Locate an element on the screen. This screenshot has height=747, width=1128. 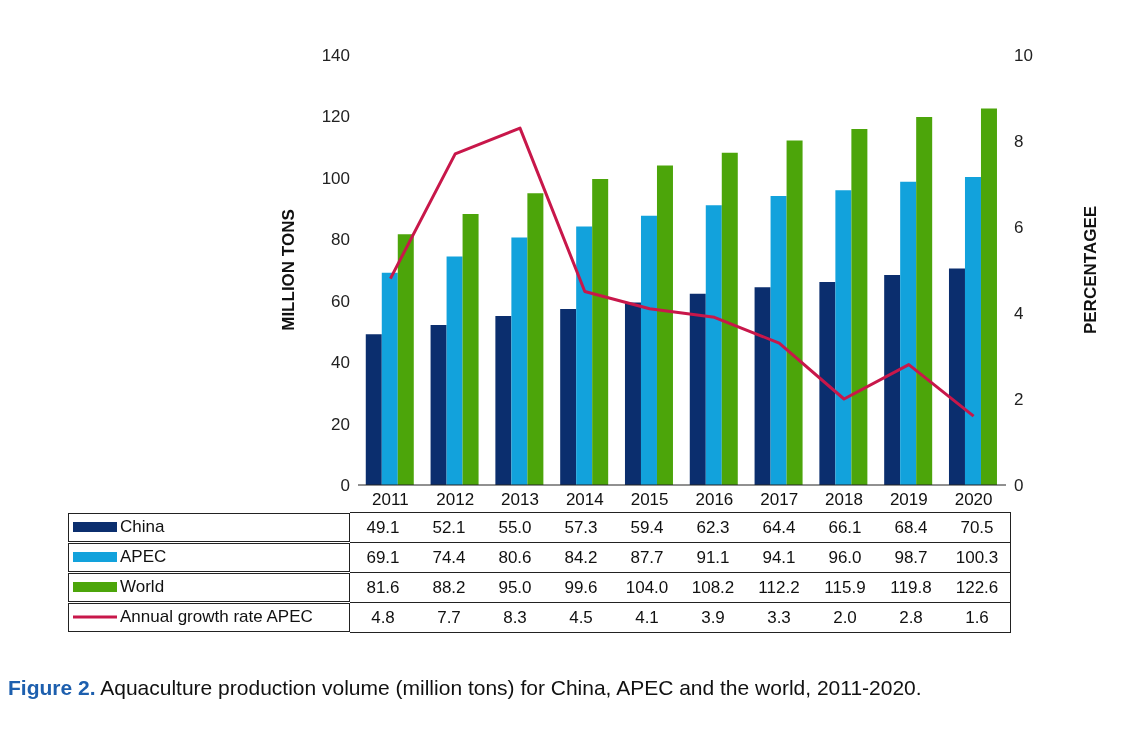
data-label: 104.0 is located at coordinates (647, 587).